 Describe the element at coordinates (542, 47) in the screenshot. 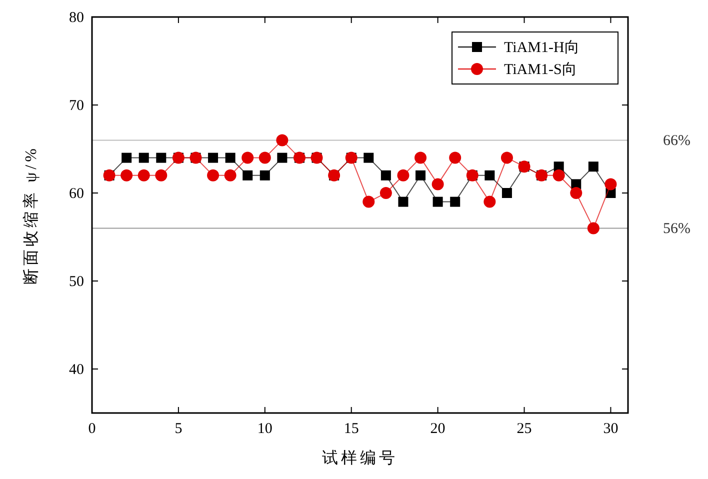

I see `legend-label: TiAM1-H向` at that location.